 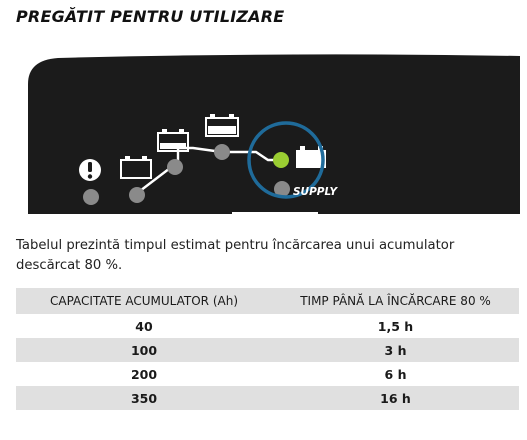 What do you see at coordinates (282, 189) in the screenshot?
I see `supply-led` at bounding box center [282, 189].